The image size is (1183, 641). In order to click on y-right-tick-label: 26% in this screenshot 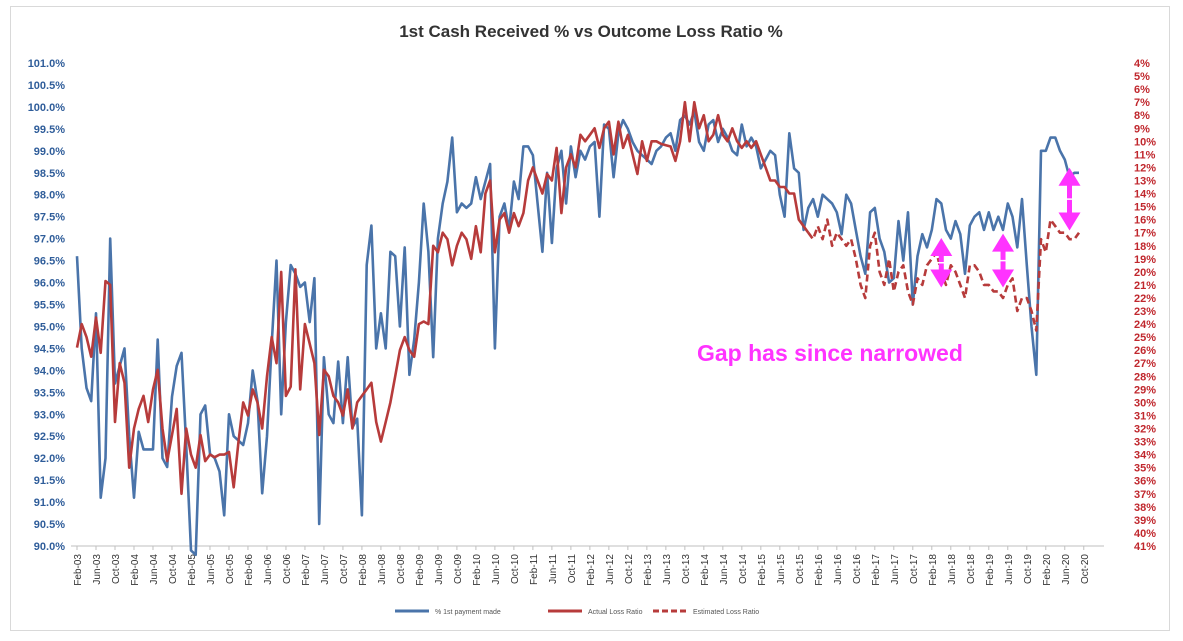, I will do `click(1145, 351)`.